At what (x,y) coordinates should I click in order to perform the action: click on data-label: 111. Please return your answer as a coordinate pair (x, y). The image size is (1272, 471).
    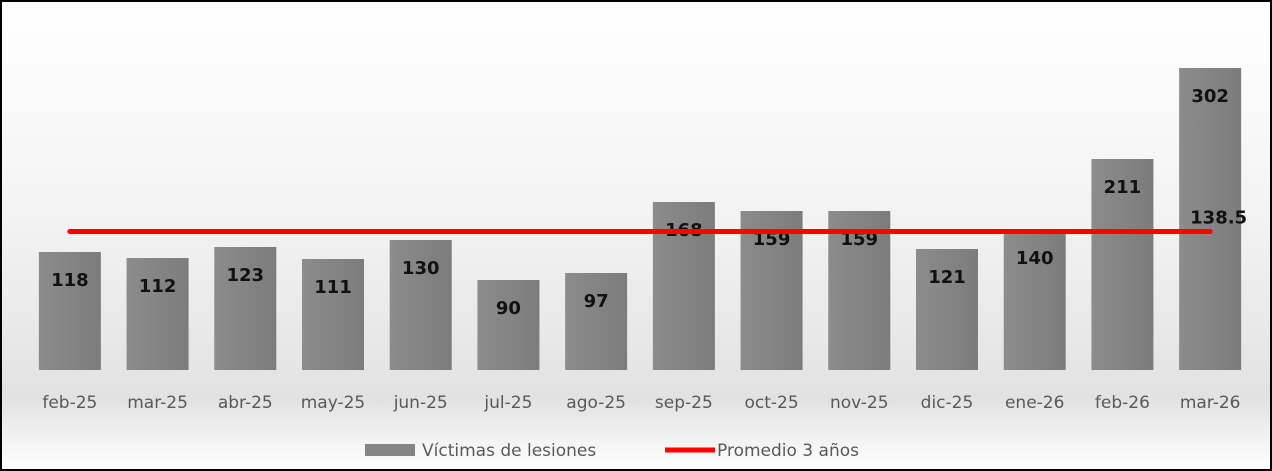
    Looking at the image, I should click on (333, 287).